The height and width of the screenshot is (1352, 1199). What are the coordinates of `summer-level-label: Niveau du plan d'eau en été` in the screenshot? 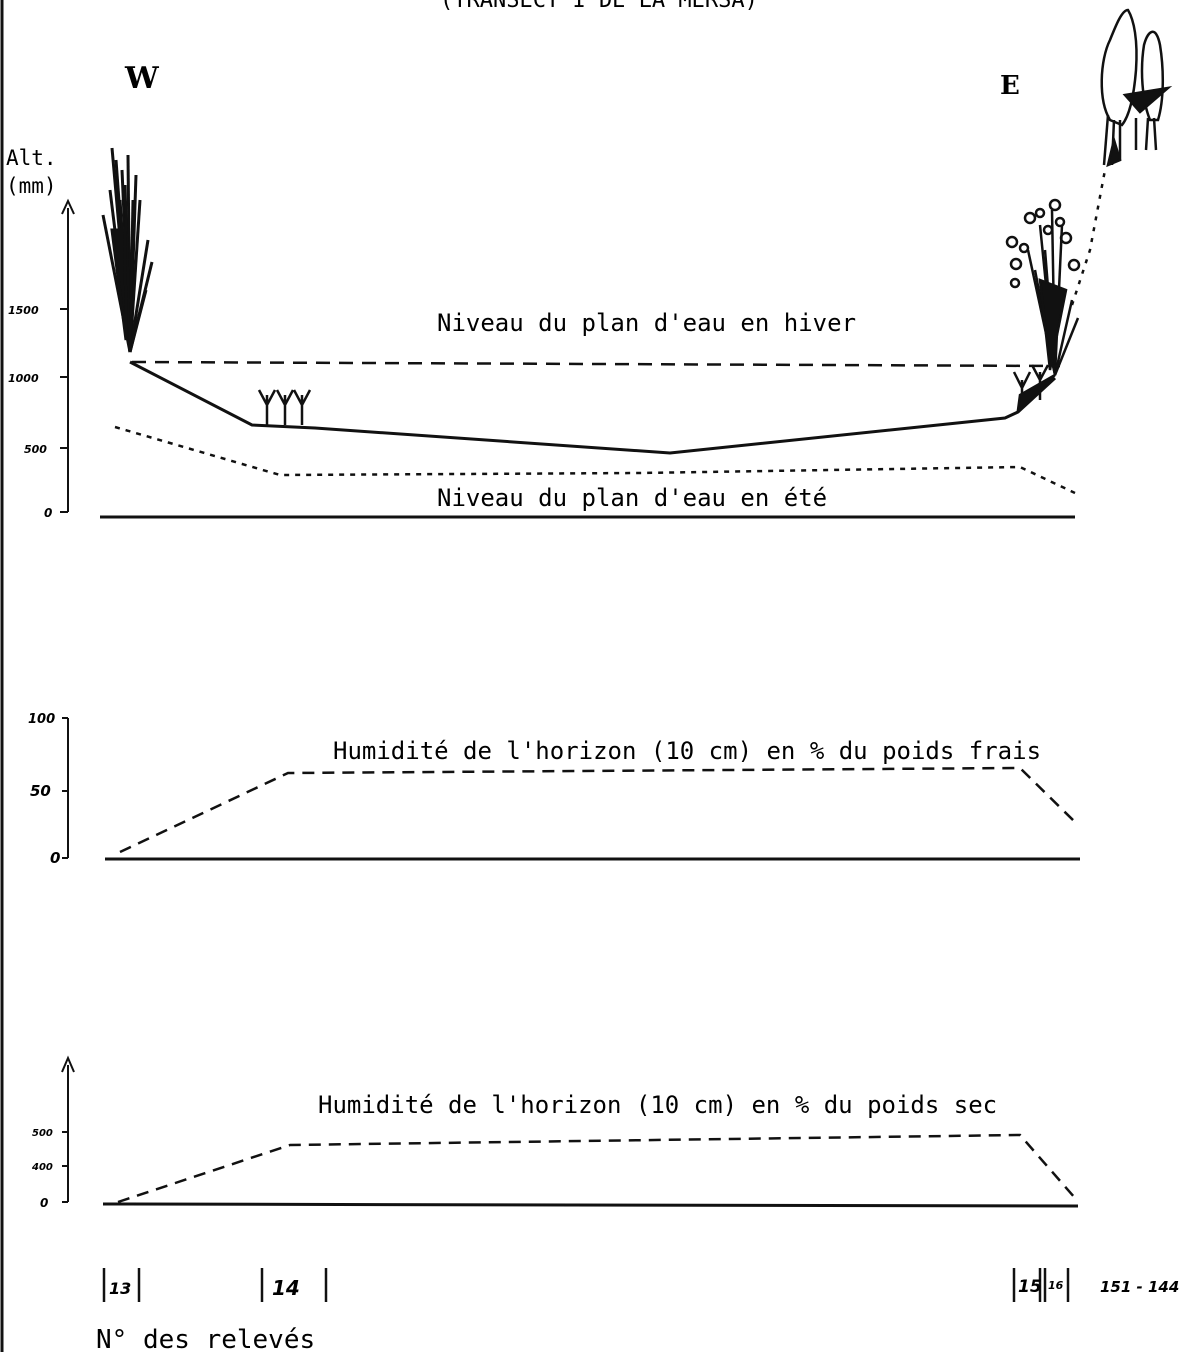 It's located at (632, 498).